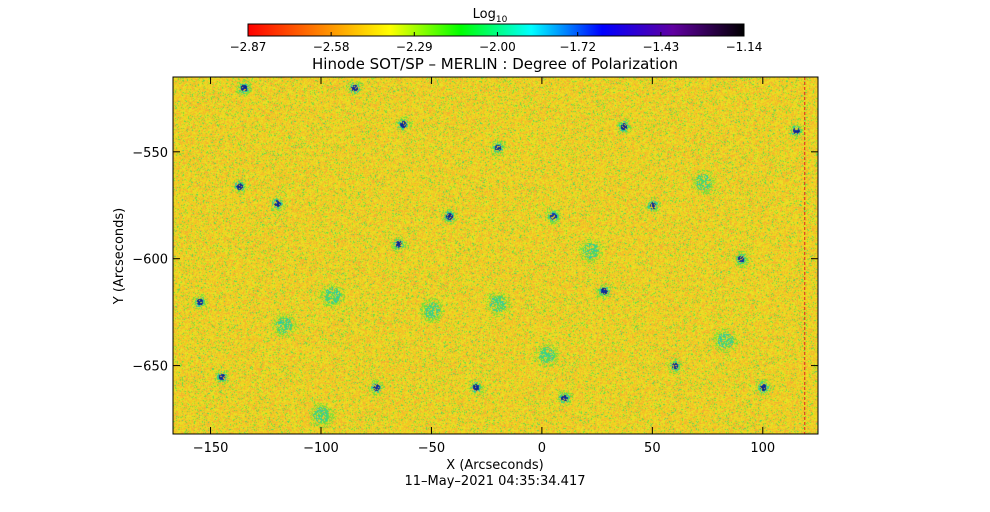  I want to click on colorbar-ticks: −2.87 −2.58 −2.29 −2.00 −1.72 −1.43 −1.14, so click(496, 43).